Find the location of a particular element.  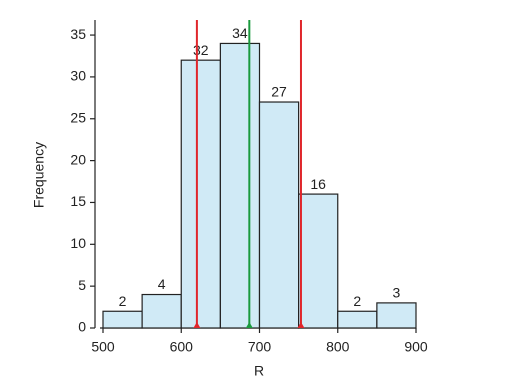

x-tick-label: 900 is located at coordinates (416, 347).